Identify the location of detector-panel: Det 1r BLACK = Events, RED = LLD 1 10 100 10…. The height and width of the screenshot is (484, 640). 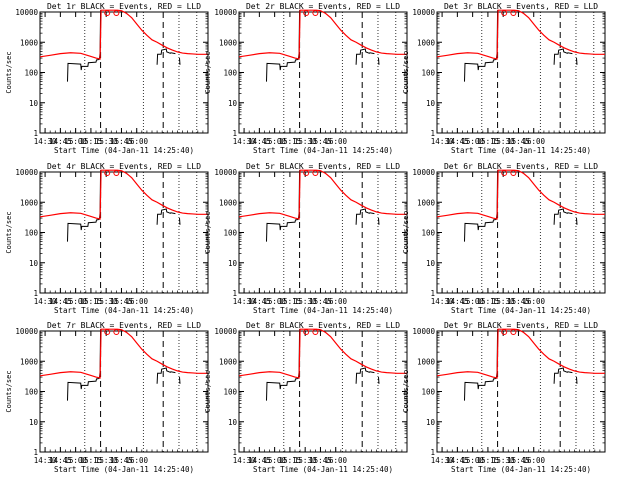
(107, 78).